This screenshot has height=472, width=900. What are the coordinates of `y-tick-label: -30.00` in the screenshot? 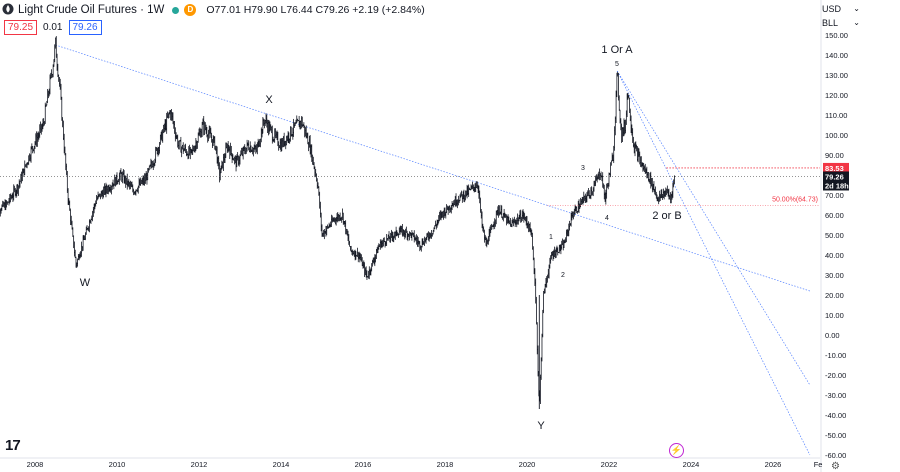 It's located at (835, 395).